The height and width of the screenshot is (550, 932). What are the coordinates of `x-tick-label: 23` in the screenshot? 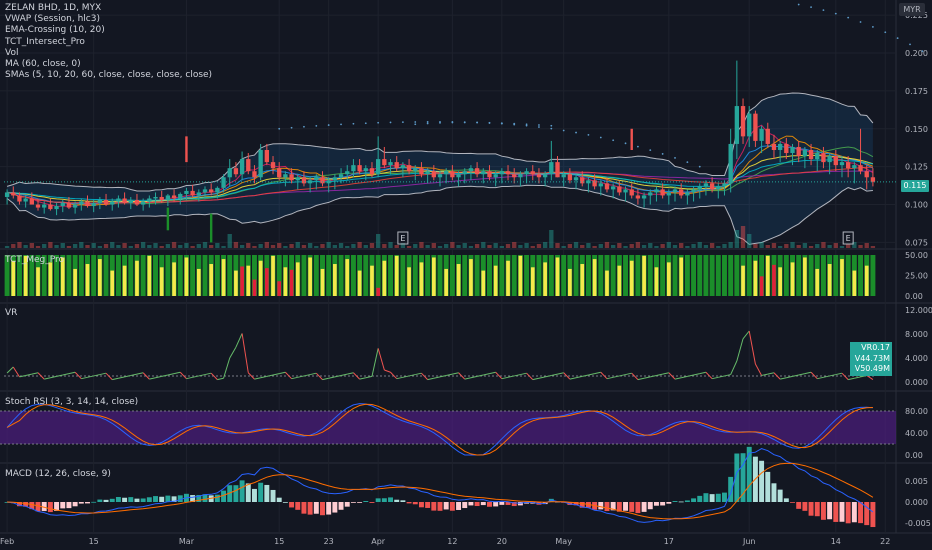 It's located at (329, 541).